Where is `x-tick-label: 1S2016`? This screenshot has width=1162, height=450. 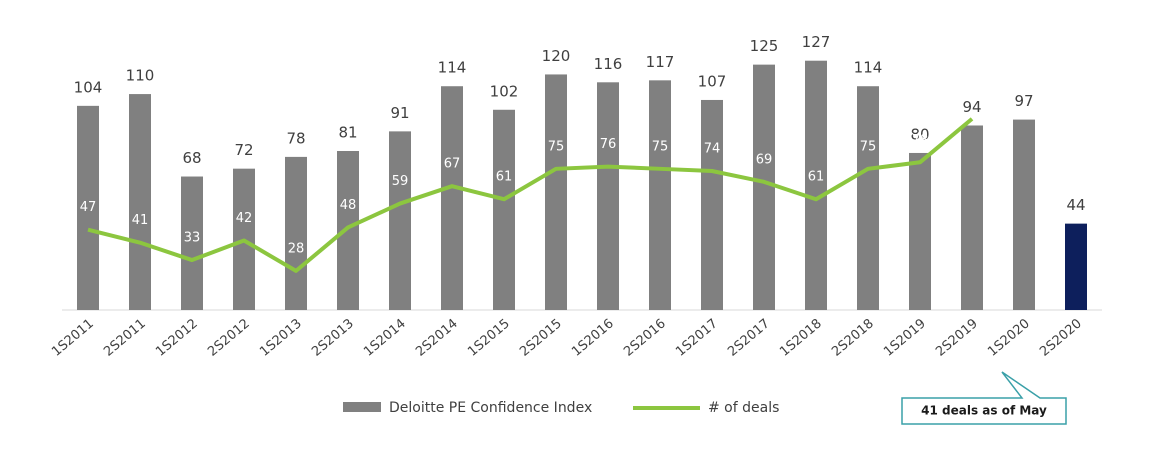 x-tick-label: 1S2016 is located at coordinates (593, 337).